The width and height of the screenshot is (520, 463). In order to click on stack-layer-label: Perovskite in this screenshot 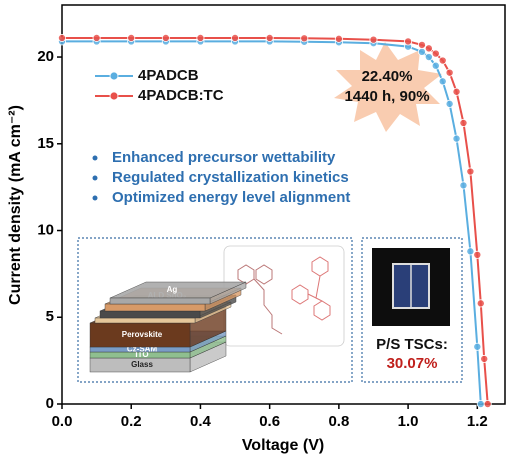, I will do `click(142, 334)`.